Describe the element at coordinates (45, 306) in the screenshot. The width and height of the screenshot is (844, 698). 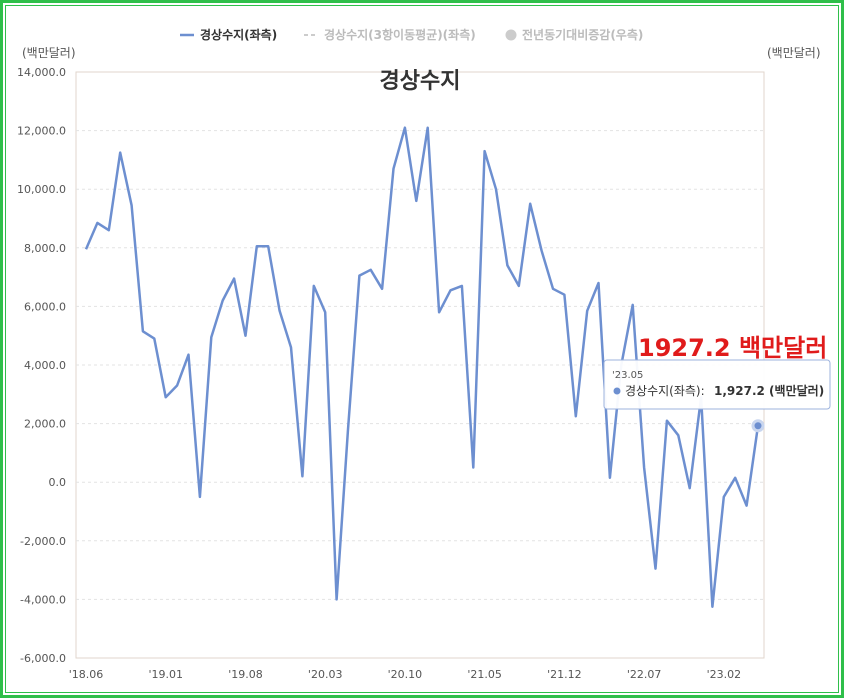
I see `y-tick-label: 6,000.0` at that location.